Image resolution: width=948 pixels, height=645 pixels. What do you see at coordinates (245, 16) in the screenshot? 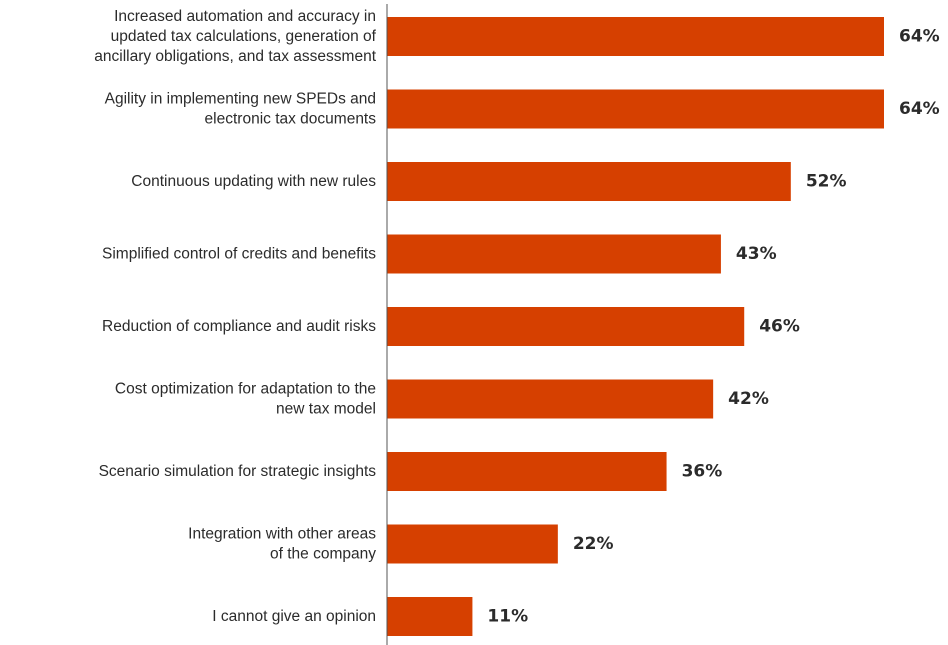
I see `category-label-line: Increased automation and accuracy in` at bounding box center [245, 16].